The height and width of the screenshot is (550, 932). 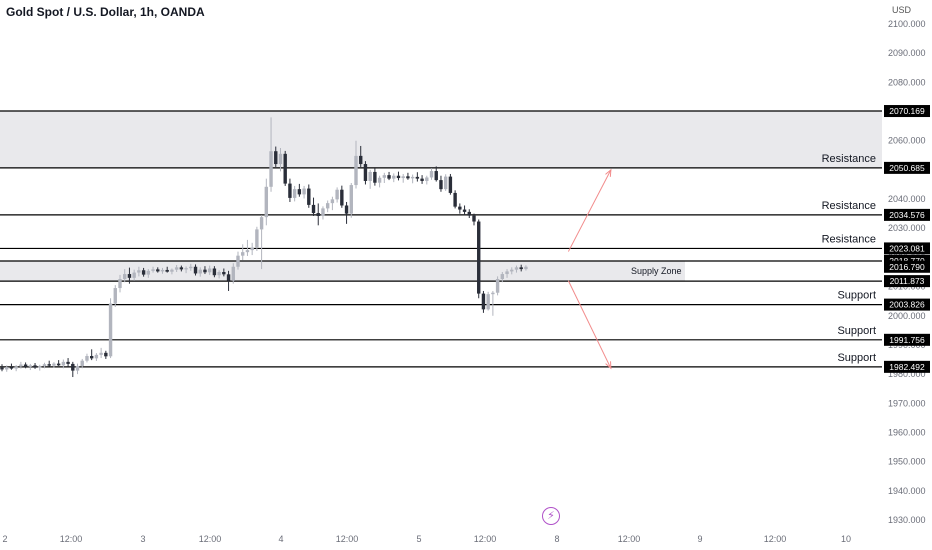 I want to click on projection-arrow, so click(x=589, y=324).